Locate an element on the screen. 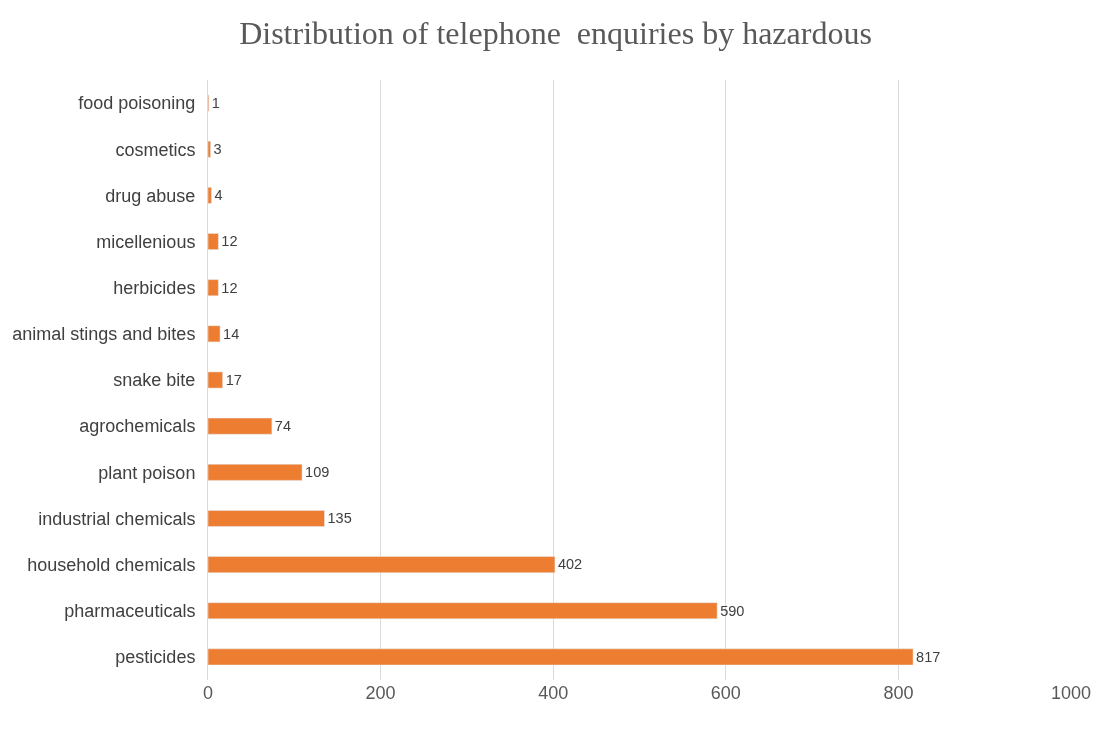 Image resolution: width=1111 pixels, height=730 pixels. x-tick-label: 200 is located at coordinates (380, 693).